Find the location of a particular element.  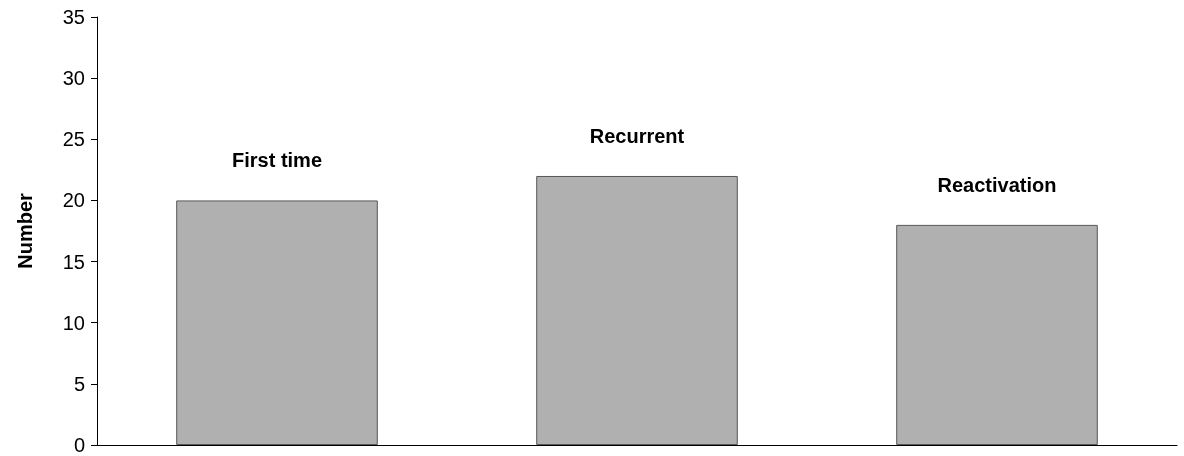

y-tick-label: 15 is located at coordinates (73, 261).